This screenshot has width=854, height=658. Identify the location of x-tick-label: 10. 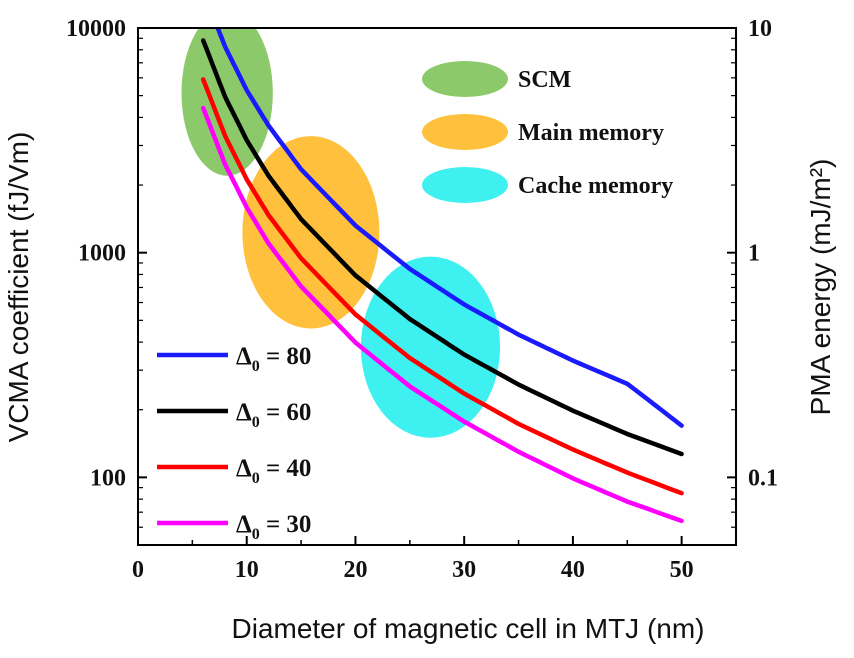
(247, 570).